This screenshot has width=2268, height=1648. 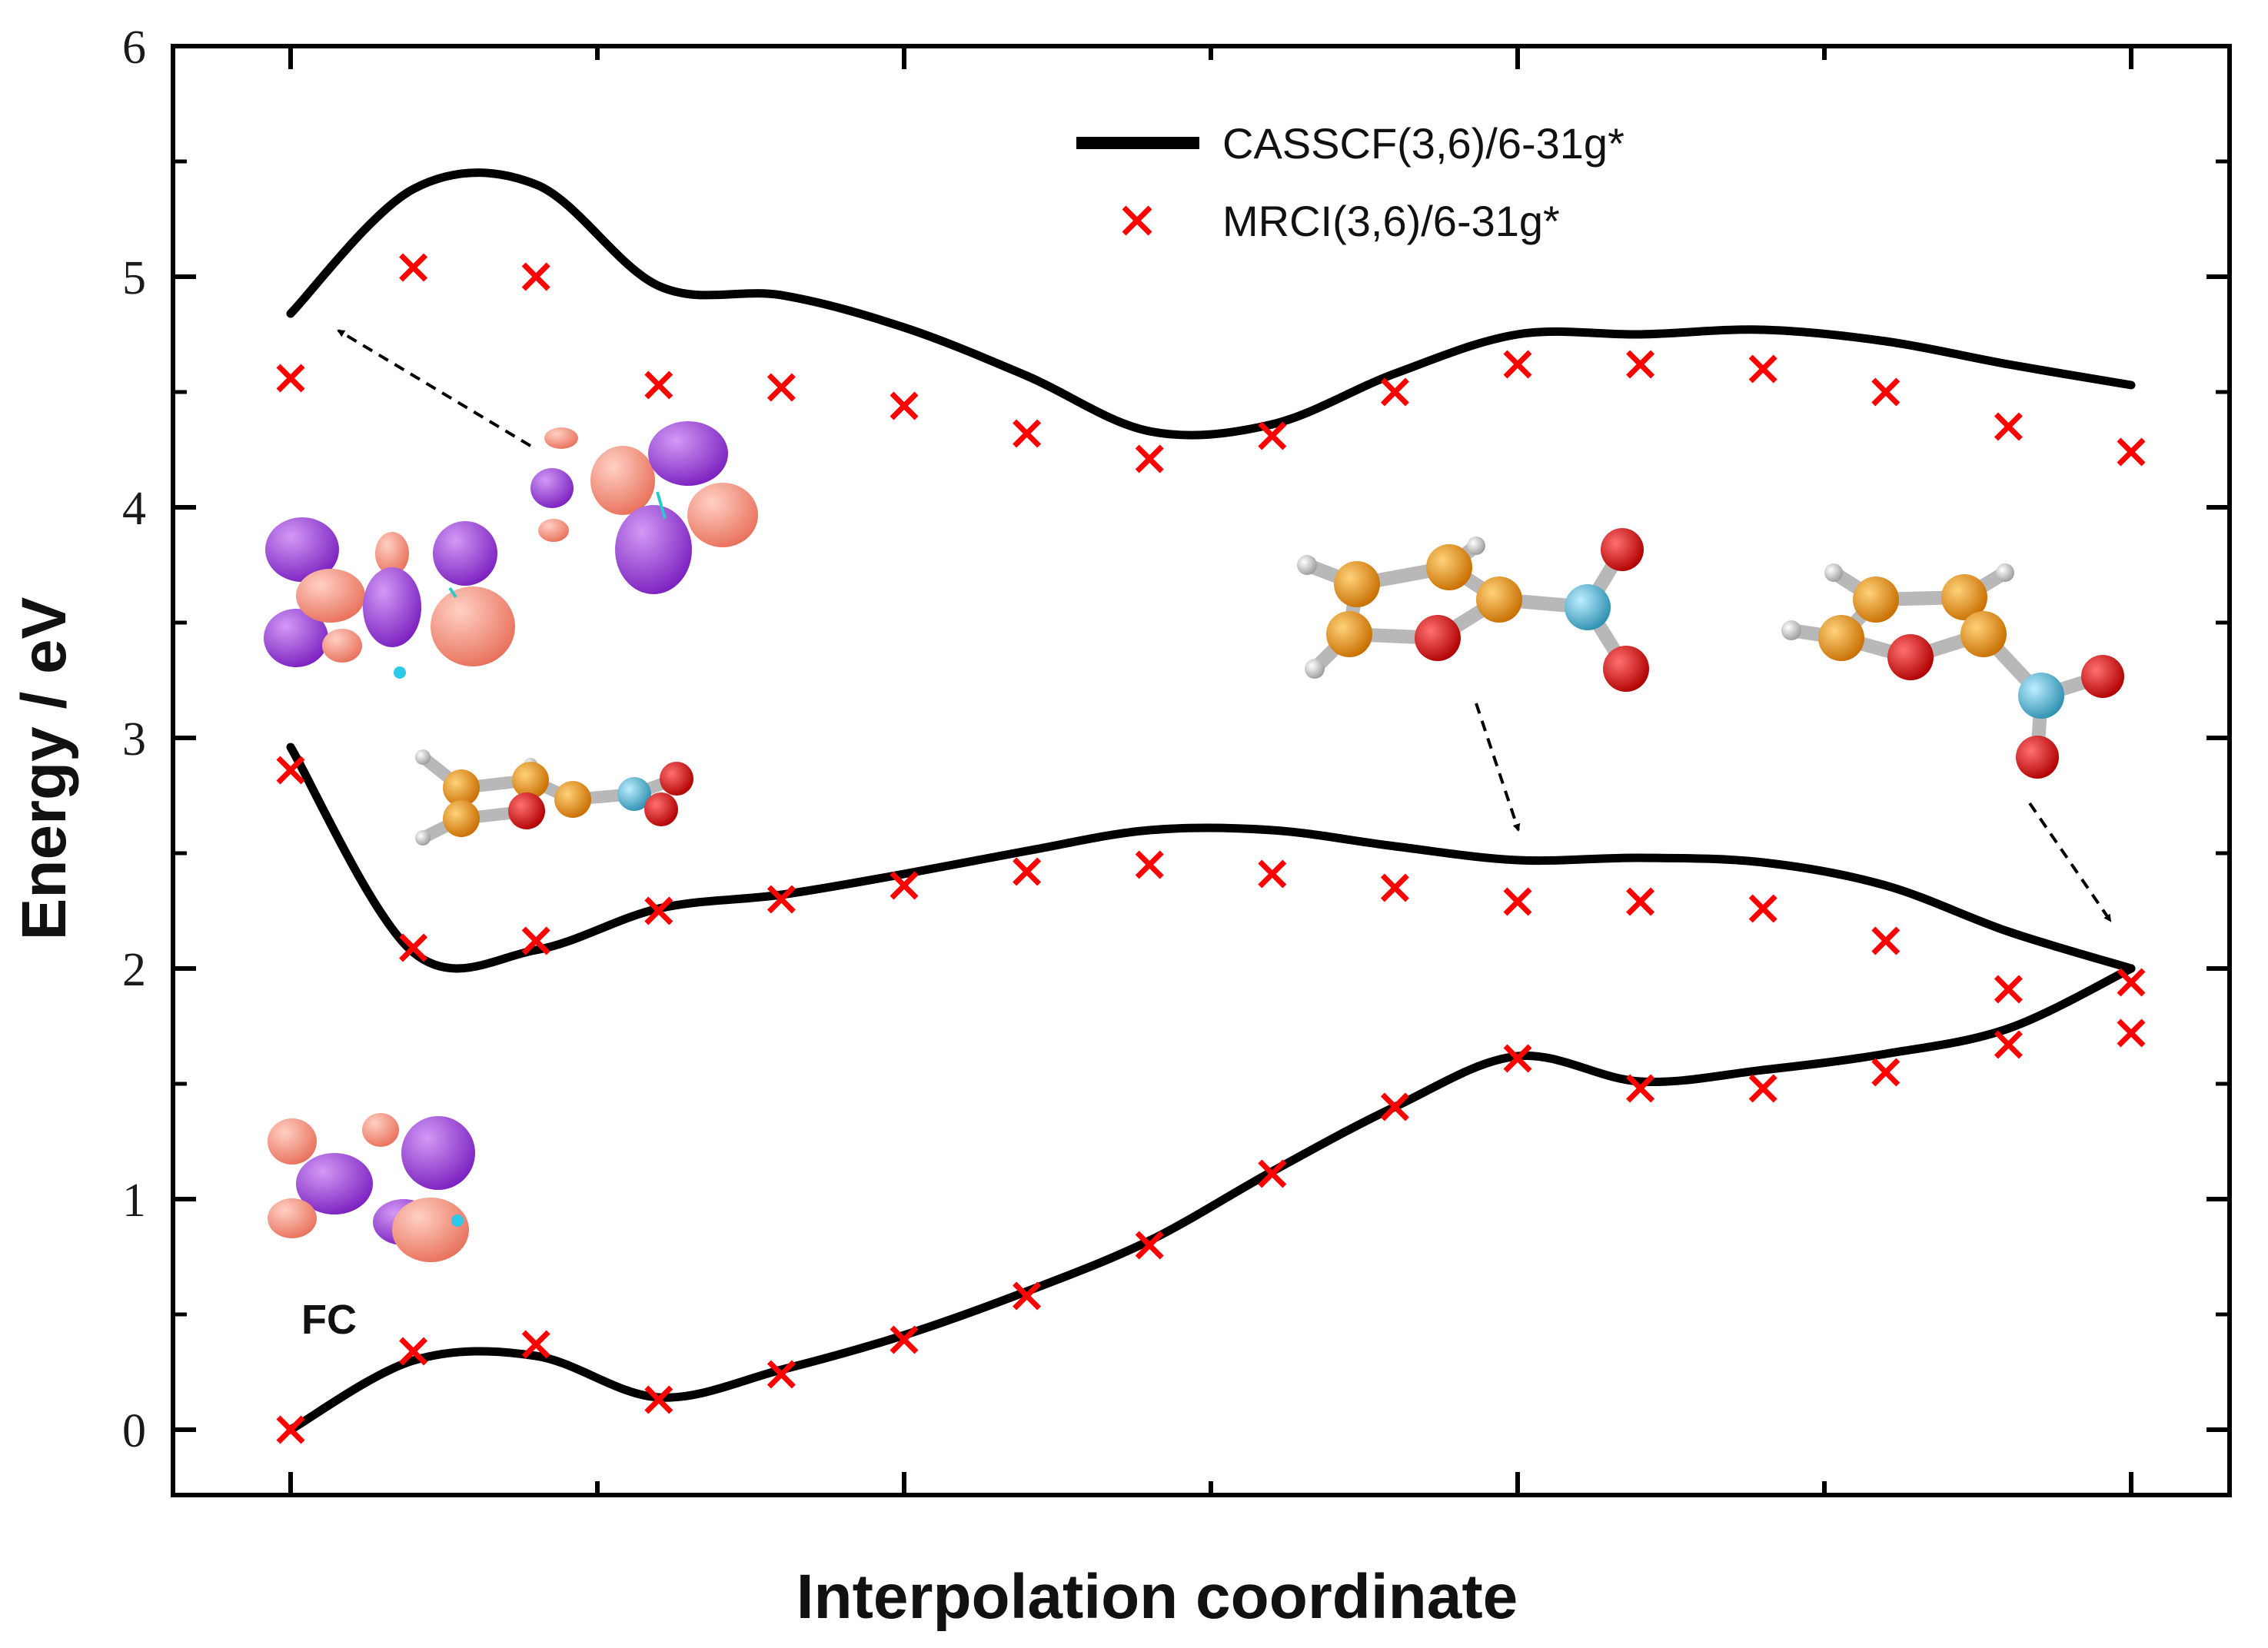 I want to click on arrow-orbital-to-s2, so click(x=435, y=388).